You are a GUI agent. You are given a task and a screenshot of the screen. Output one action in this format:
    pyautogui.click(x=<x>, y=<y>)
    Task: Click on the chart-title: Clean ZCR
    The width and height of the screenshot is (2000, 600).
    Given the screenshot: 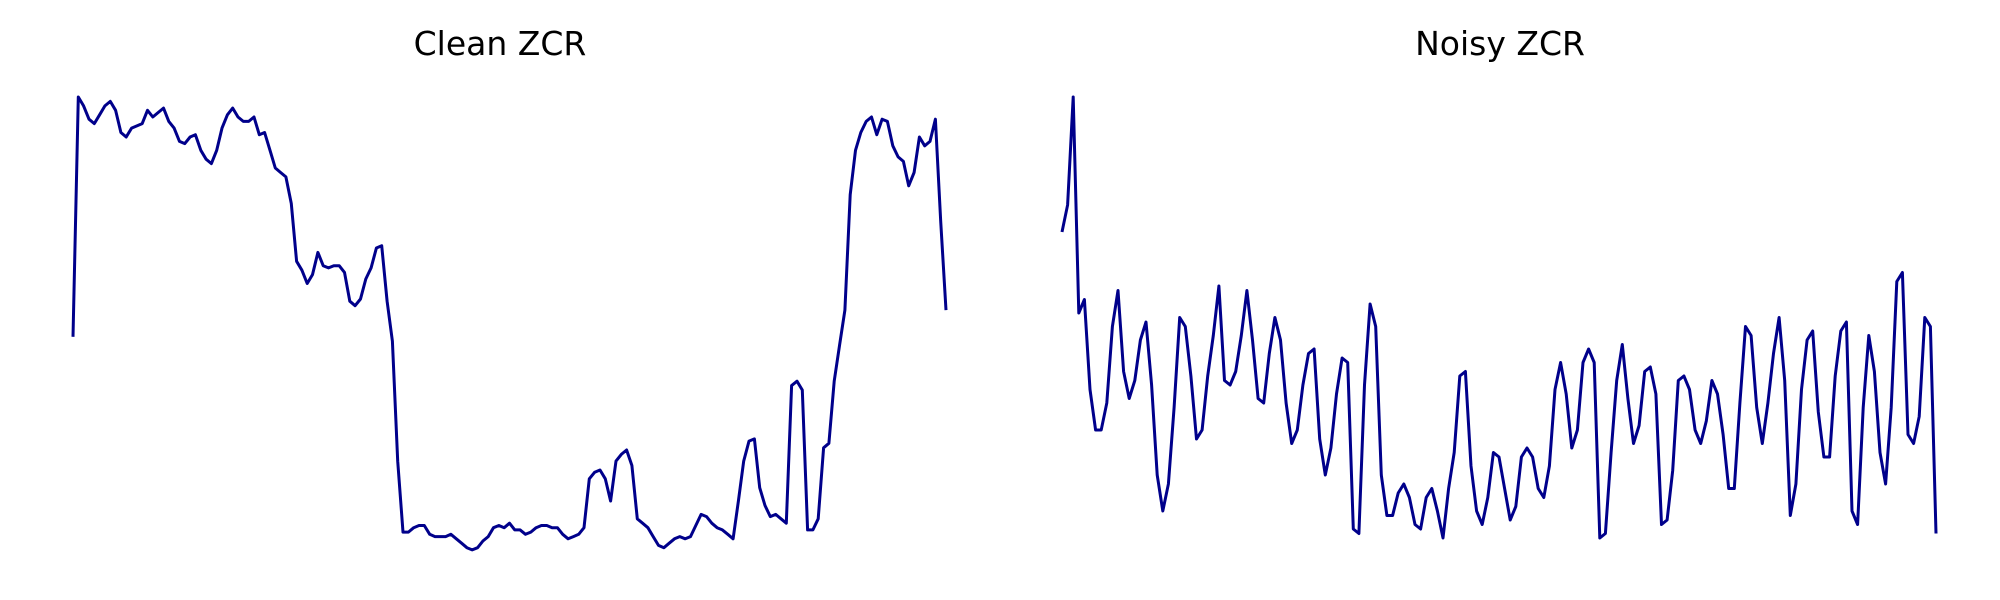 What is the action you would take?
    pyautogui.click(x=500, y=43)
    